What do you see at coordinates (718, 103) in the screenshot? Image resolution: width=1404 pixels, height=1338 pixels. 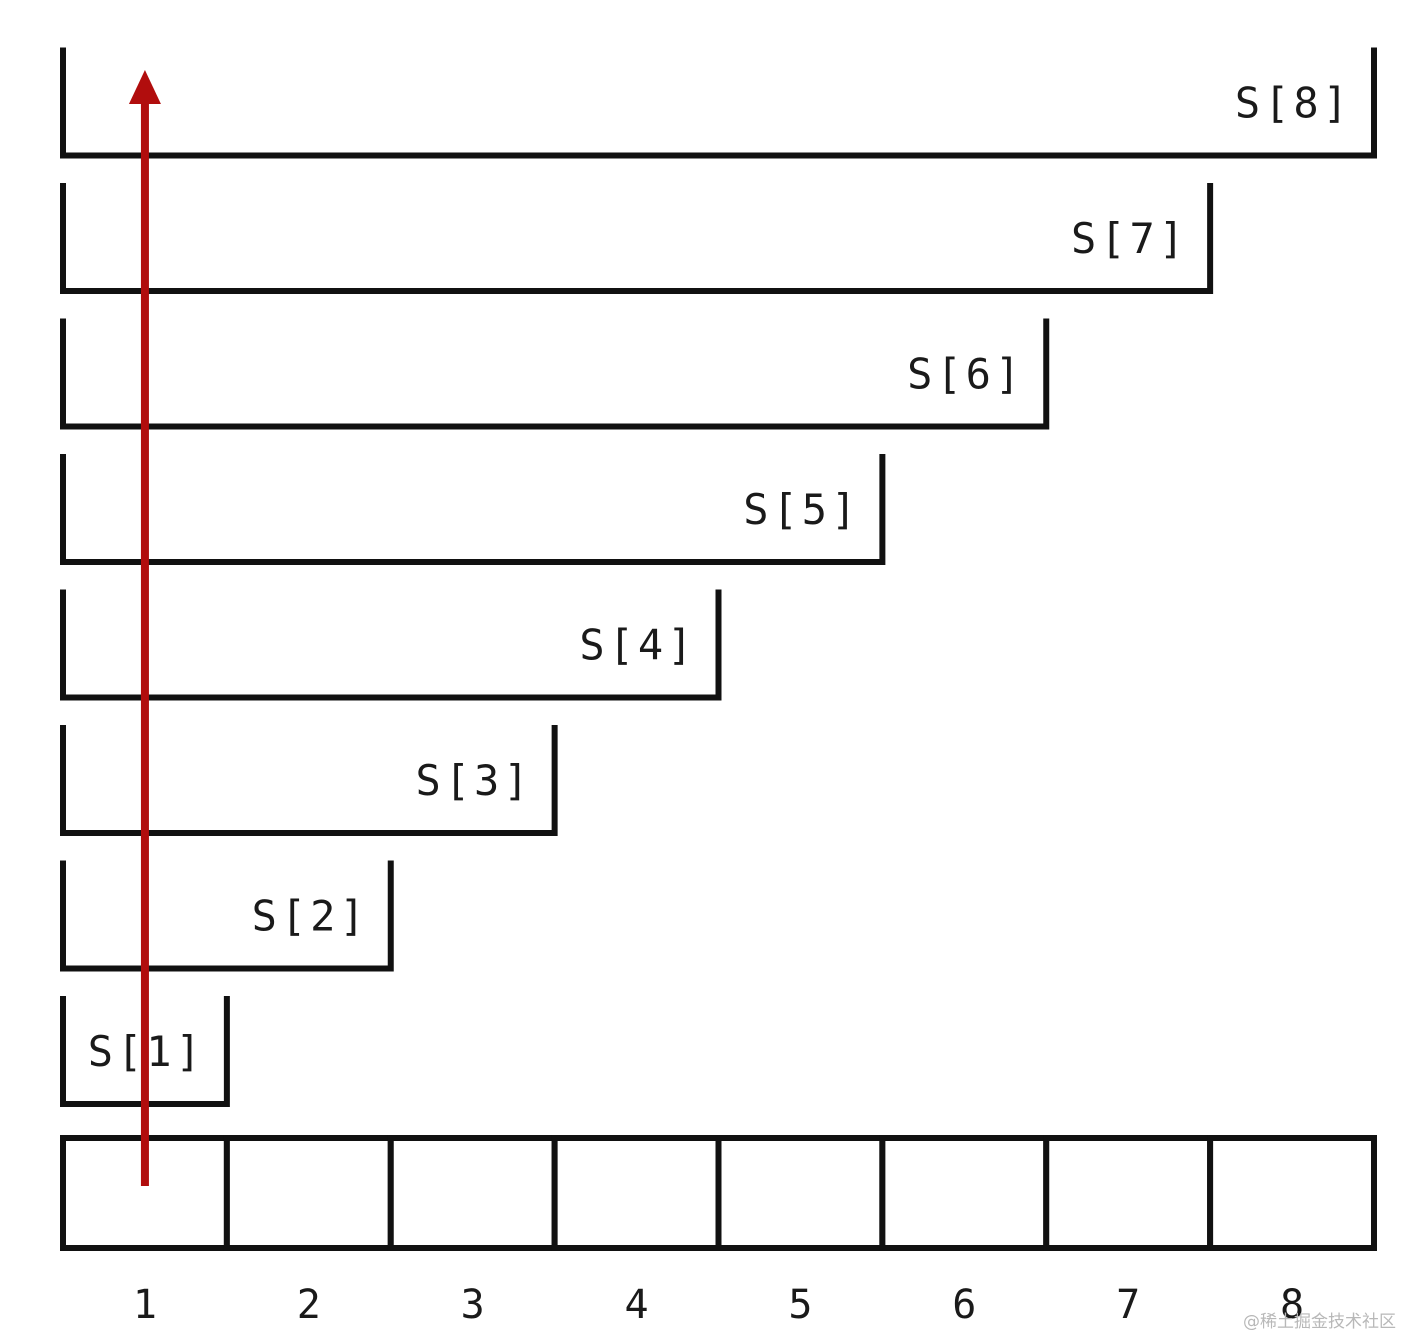 I see `bracket-s8` at bounding box center [718, 103].